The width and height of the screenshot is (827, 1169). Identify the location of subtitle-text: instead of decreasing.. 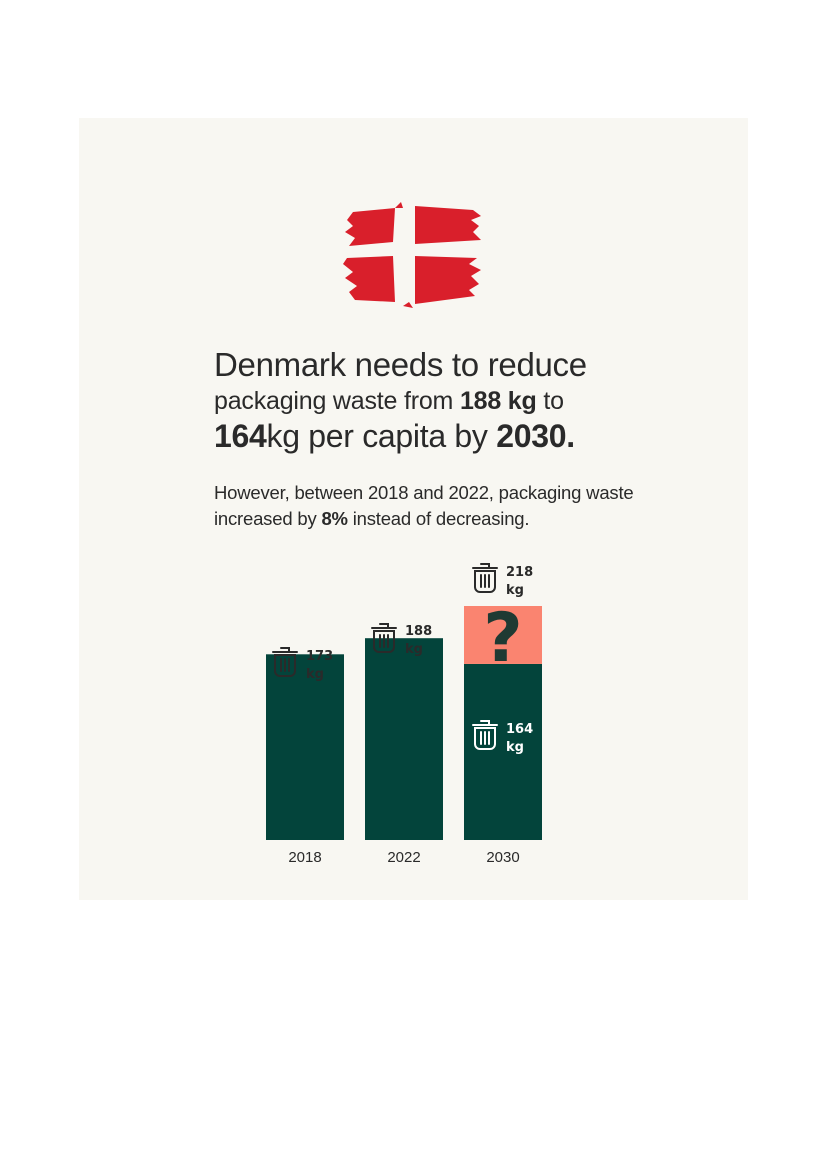
(438, 518).